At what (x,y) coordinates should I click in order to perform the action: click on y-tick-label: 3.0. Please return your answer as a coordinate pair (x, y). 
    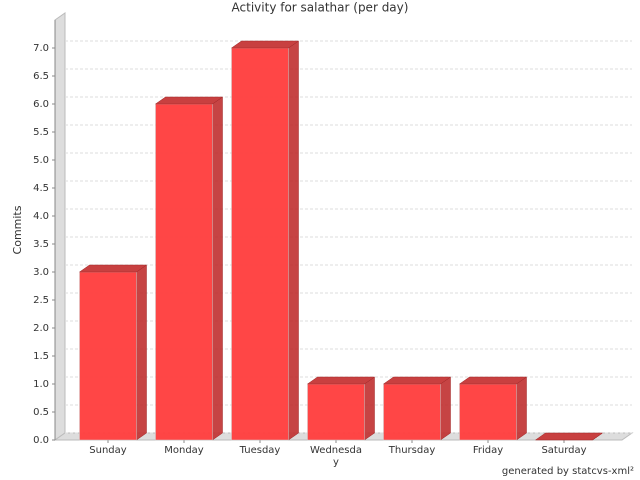
    Looking at the image, I should click on (41, 272).